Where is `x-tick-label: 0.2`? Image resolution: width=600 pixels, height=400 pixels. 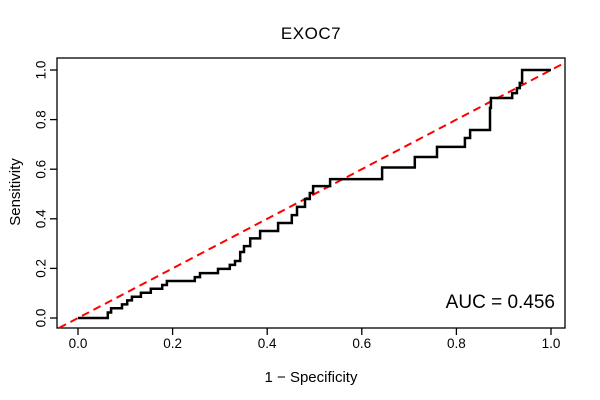 x-tick-label: 0.2 is located at coordinates (172, 343).